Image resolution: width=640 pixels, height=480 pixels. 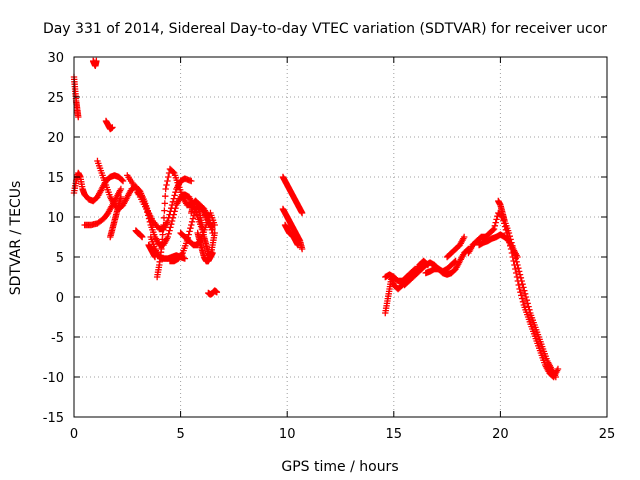 What do you see at coordinates (55, 98) in the screenshot?
I see `y-tick-label: 25` at bounding box center [55, 98].